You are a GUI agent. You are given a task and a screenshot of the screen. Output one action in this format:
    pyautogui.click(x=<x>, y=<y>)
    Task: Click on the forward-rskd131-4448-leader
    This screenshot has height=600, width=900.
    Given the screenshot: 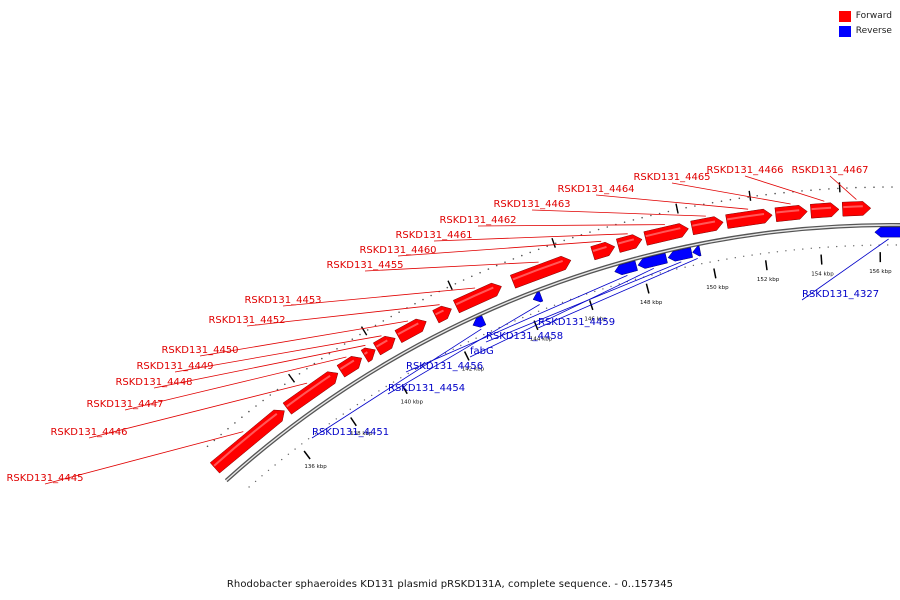 What is the action you would take?
    pyautogui.click(x=259, y=366)
    